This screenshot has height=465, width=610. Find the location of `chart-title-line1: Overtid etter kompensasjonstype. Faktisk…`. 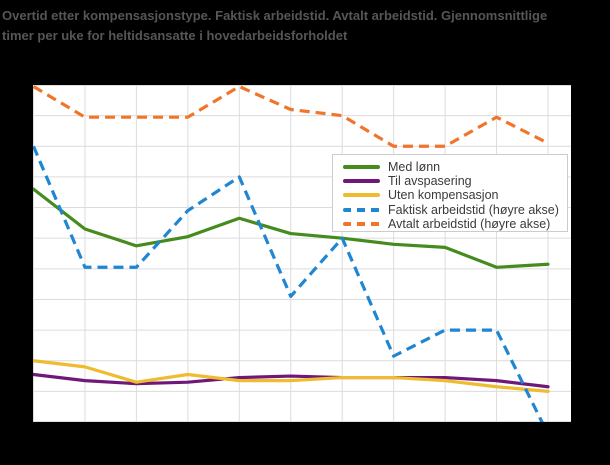

chart-title-line1: Overtid etter kompensasjonstype. Faktisk… is located at coordinates (275, 15).